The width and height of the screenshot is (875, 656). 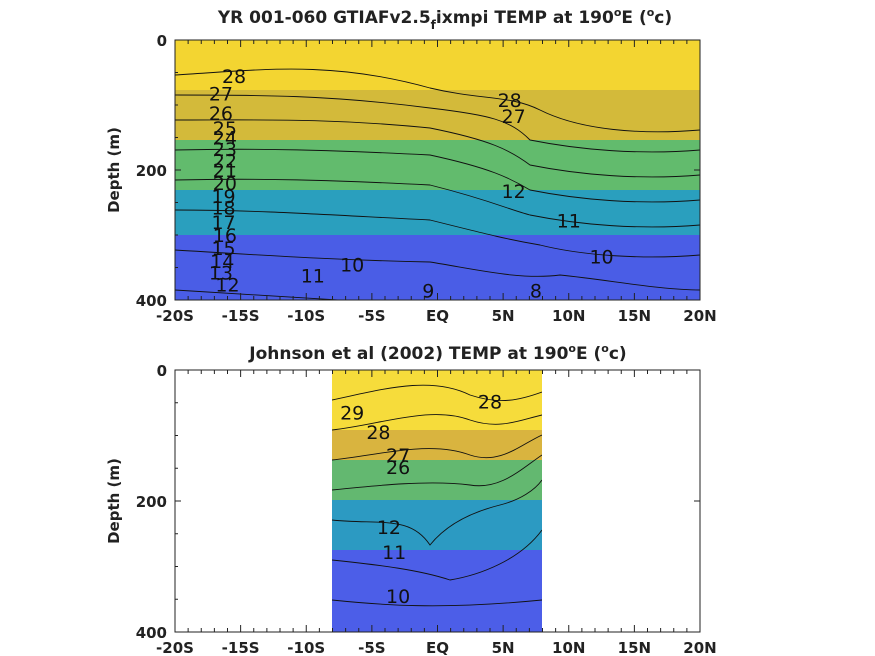 I want to click on field-top-lower-thermocline, so click(x=437, y=215).